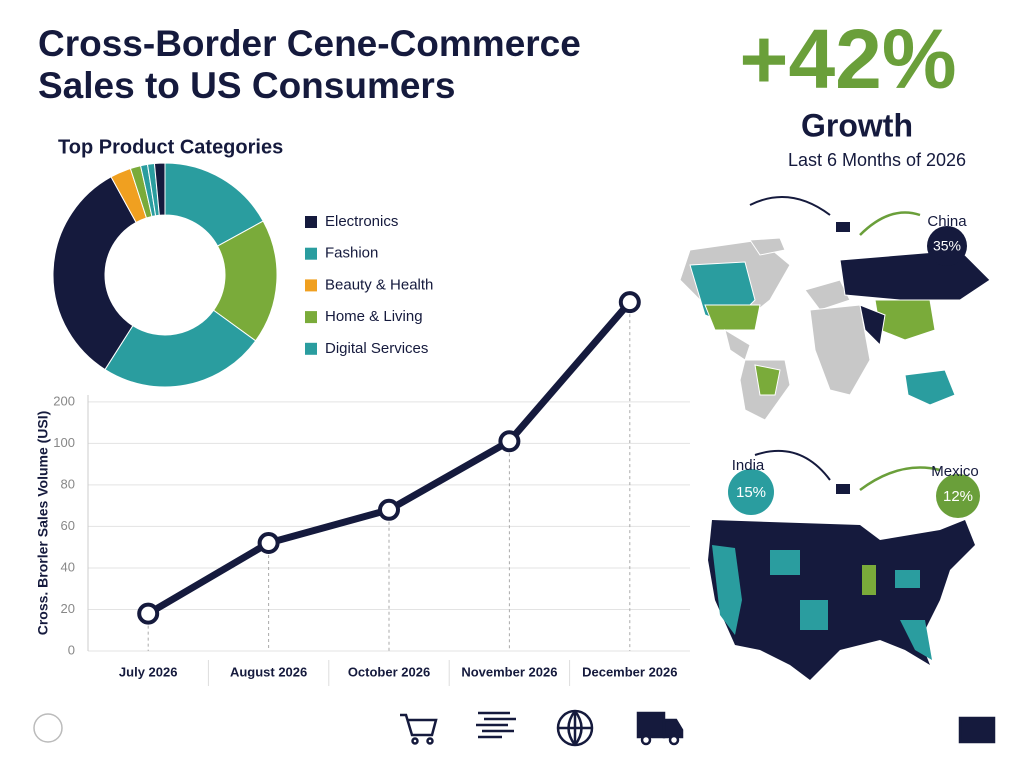 This screenshot has width=1024, height=768. Describe the element at coordinates (64, 442) in the screenshot. I see `y-tick-label: 100` at that location.